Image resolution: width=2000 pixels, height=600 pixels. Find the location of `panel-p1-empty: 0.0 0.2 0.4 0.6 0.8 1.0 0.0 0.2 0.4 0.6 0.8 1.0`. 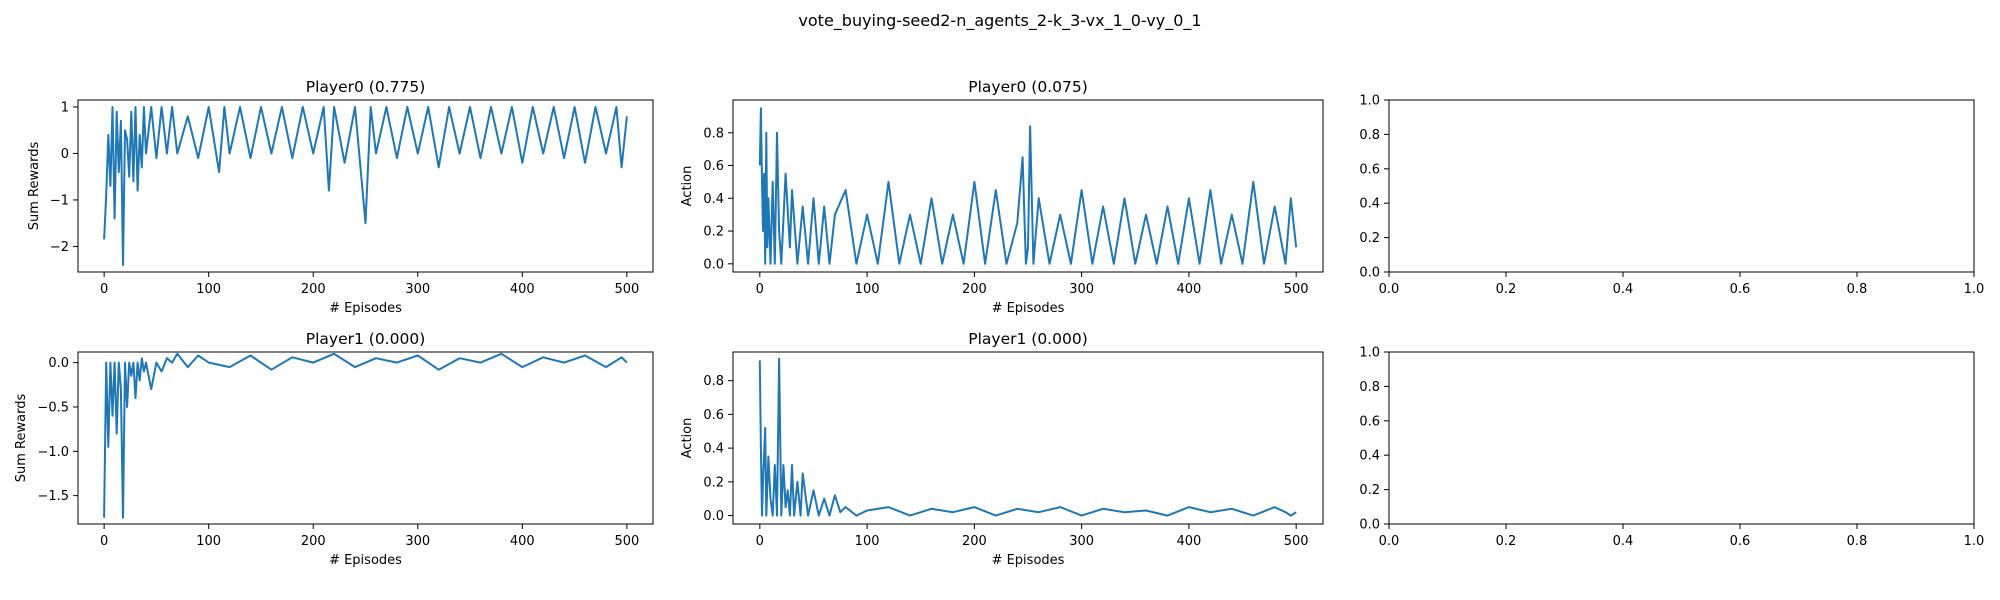

panel-p1-empty: 0.0 0.2 0.4 0.6 0.8 1.0 0.0 0.2 0.4 0.6 0.8 1.0 is located at coordinates (1671, 448).